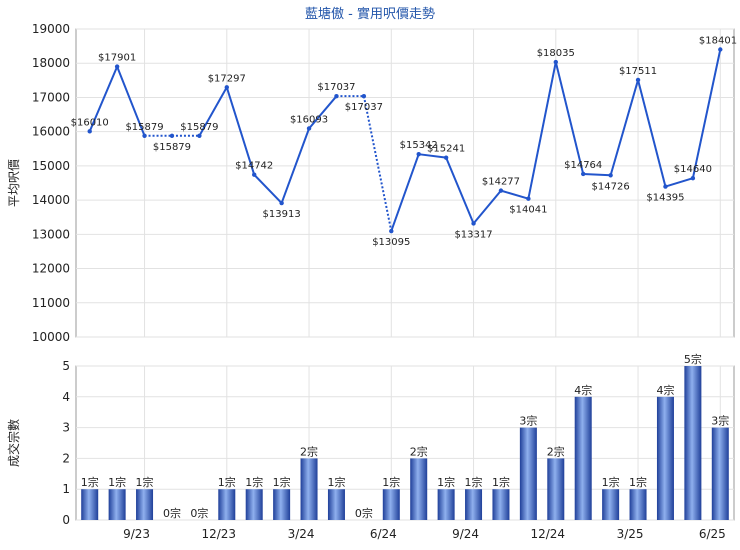 The width and height of the screenshot is (740, 550). Describe the element at coordinates (66, 489) in the screenshot. I see `volume-tick-label: 1` at that location.